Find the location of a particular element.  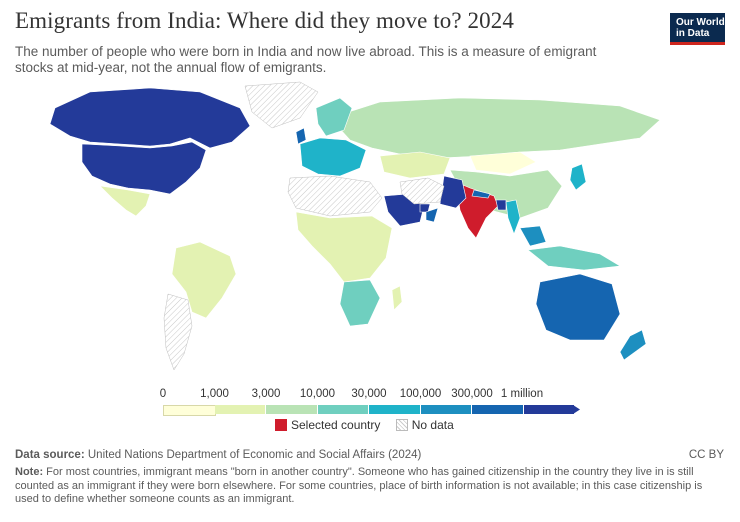

nodata-label: No data is located at coordinates (432, 425).